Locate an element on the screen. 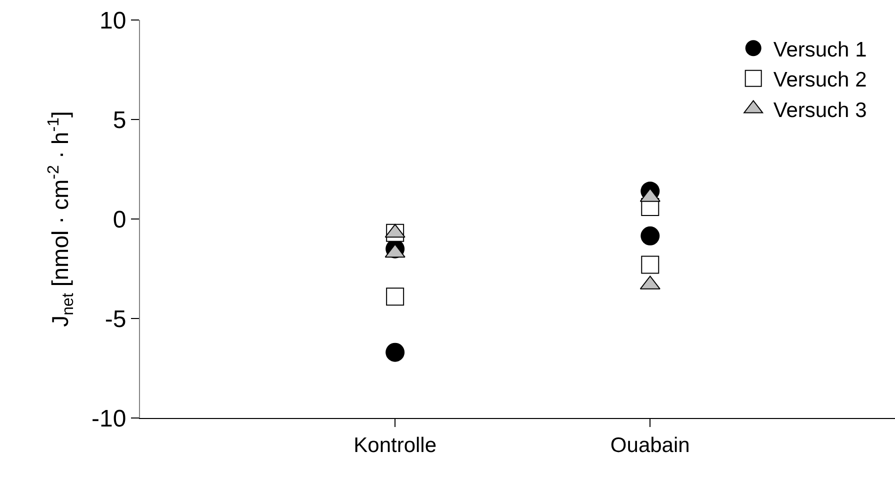 This screenshot has width=895, height=477. y-tick-label: 0 is located at coordinates (119, 220).